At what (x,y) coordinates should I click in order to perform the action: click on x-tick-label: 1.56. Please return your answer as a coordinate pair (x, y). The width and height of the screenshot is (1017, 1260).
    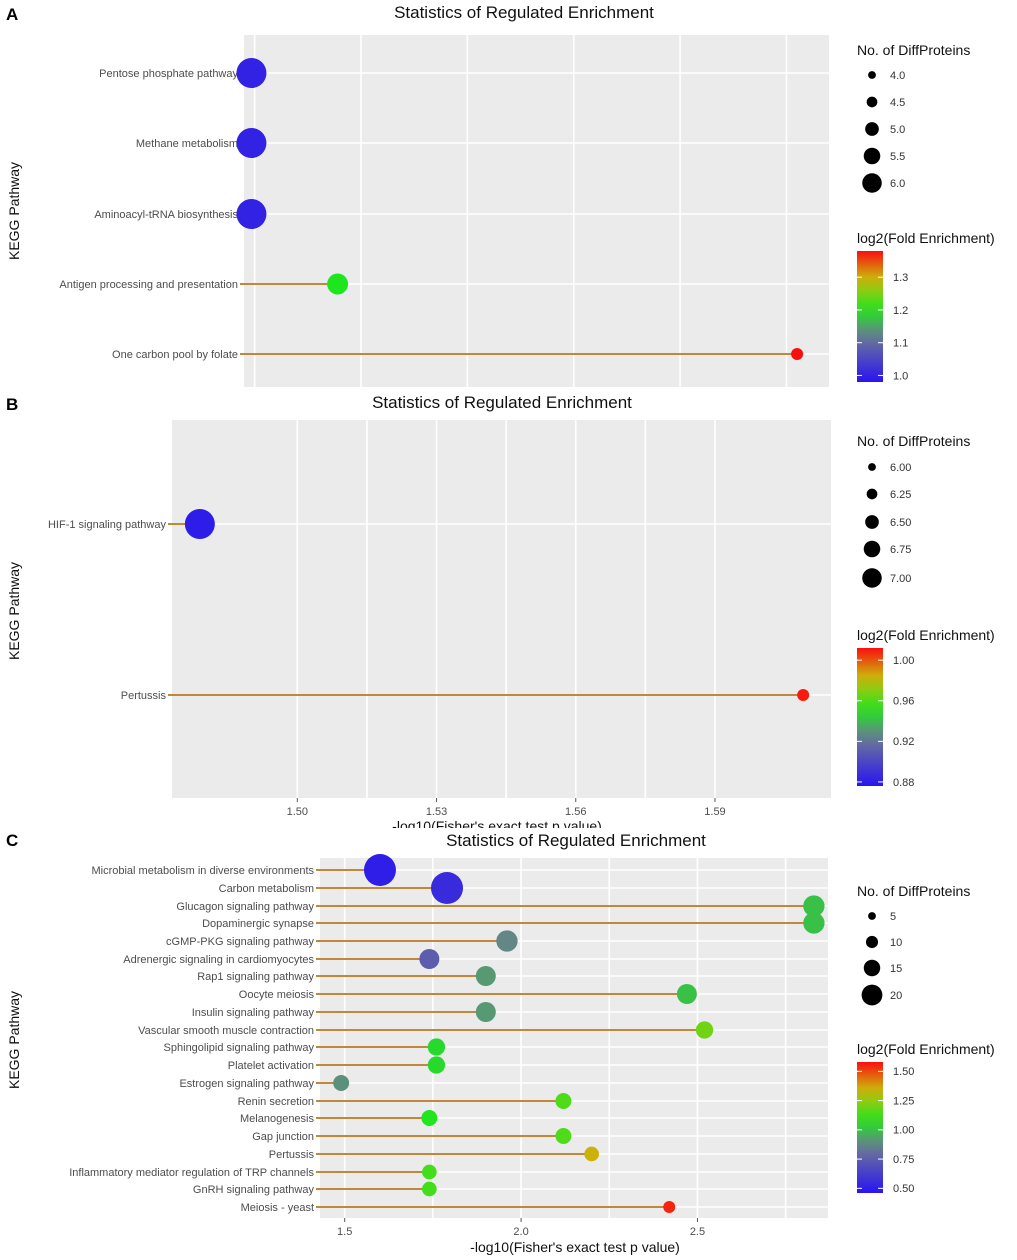
    Looking at the image, I should click on (575, 812).